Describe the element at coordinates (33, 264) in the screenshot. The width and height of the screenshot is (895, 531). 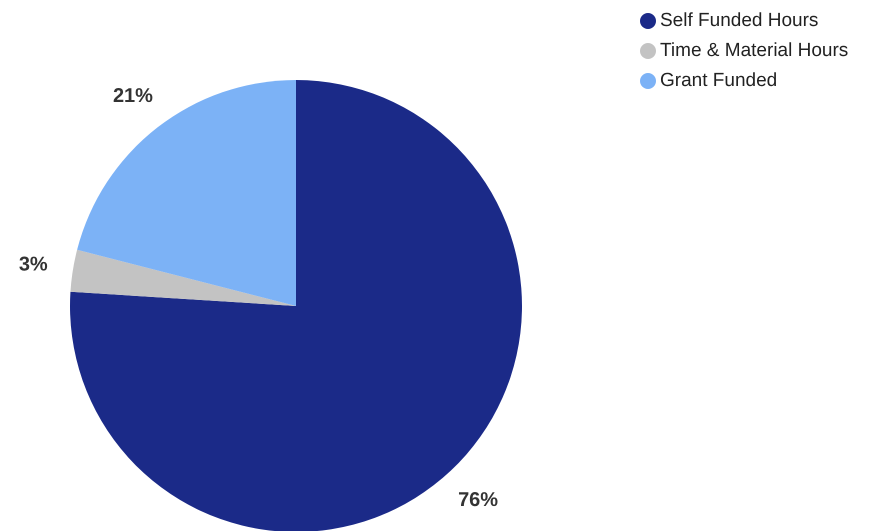
I see `data-label: 3%` at that location.